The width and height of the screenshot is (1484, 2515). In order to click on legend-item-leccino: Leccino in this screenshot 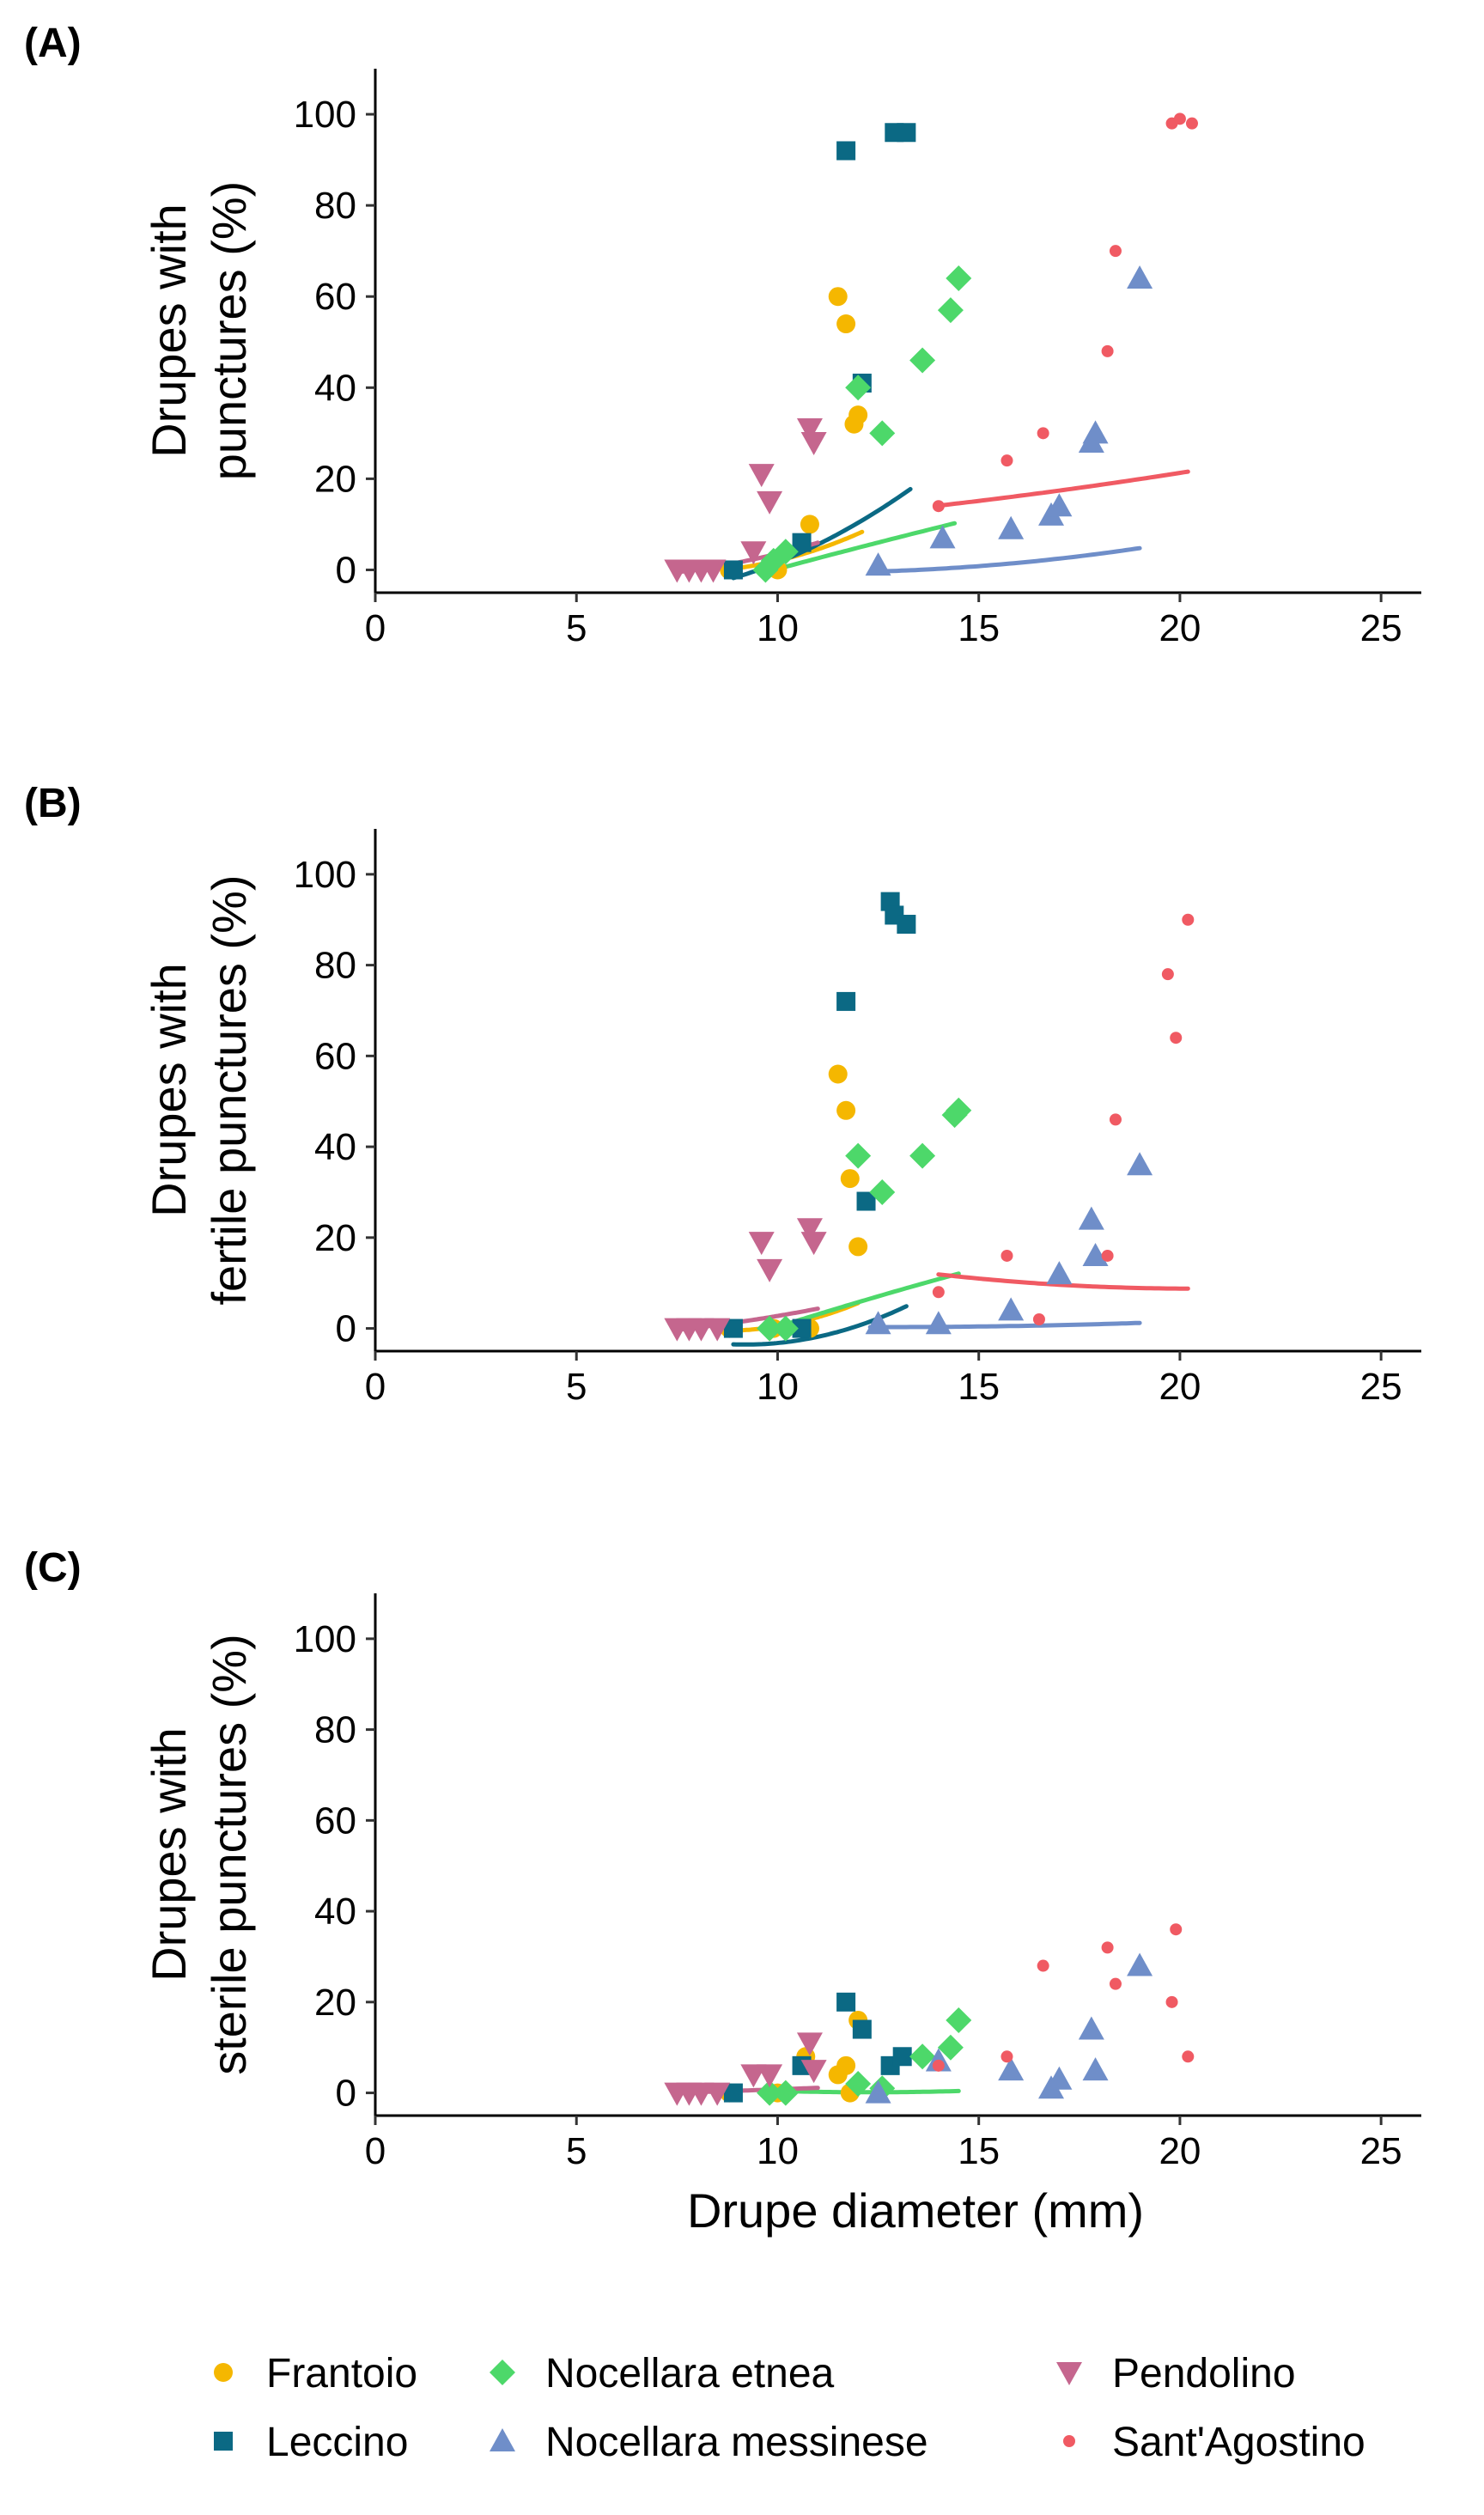, I will do `click(311, 2442)`.